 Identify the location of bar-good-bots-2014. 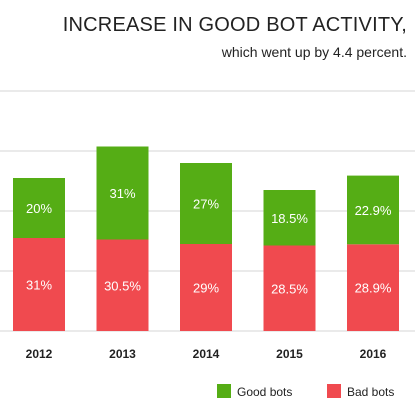
(206, 203).